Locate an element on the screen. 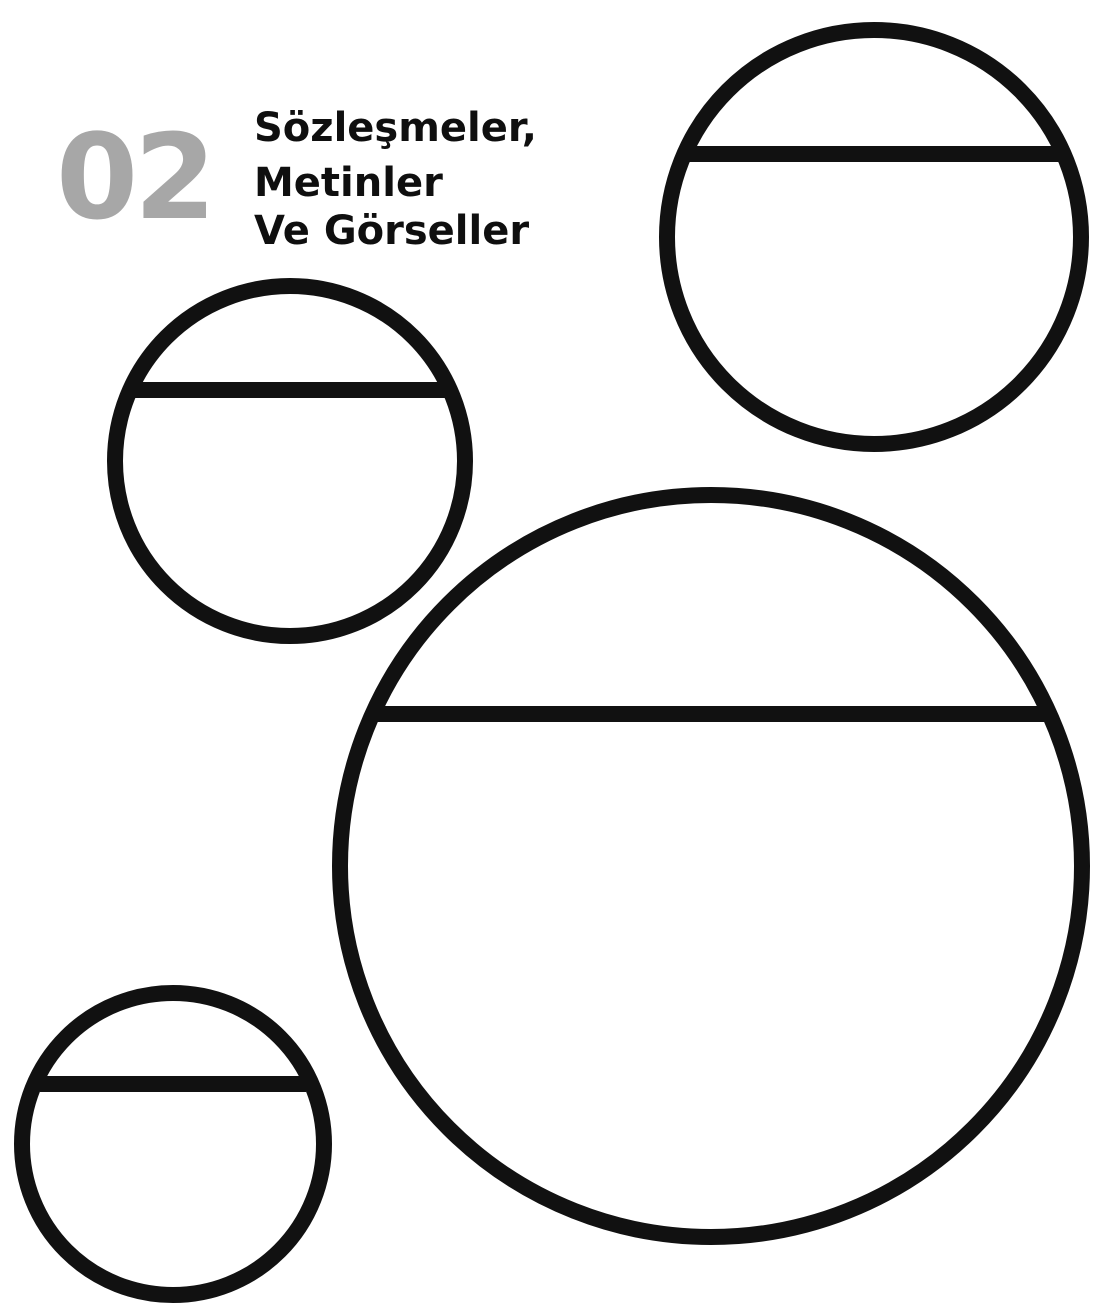  circle-bottom-left is located at coordinates (173, 1144).